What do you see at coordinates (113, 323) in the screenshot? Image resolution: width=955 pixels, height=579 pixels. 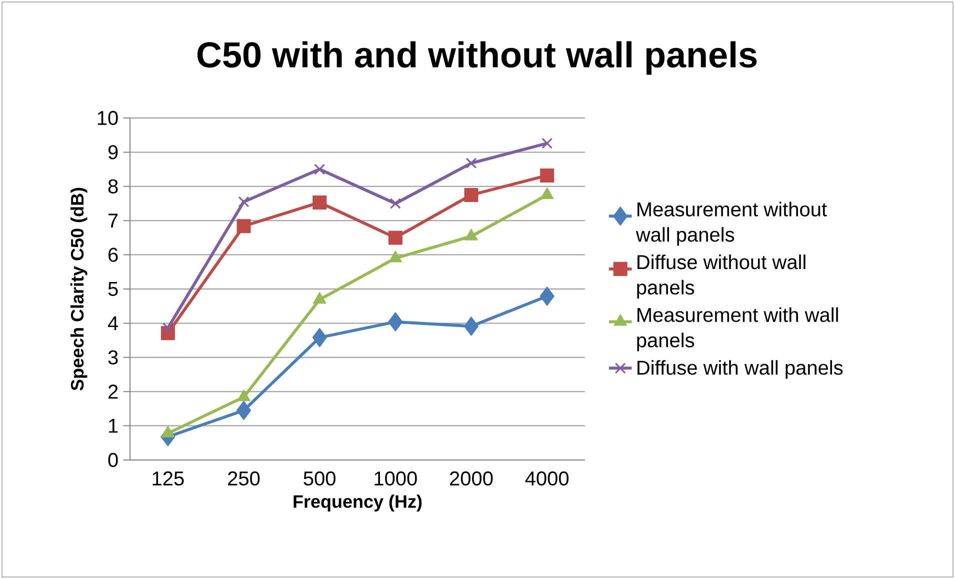 I see `y-tick-label: 4` at bounding box center [113, 323].